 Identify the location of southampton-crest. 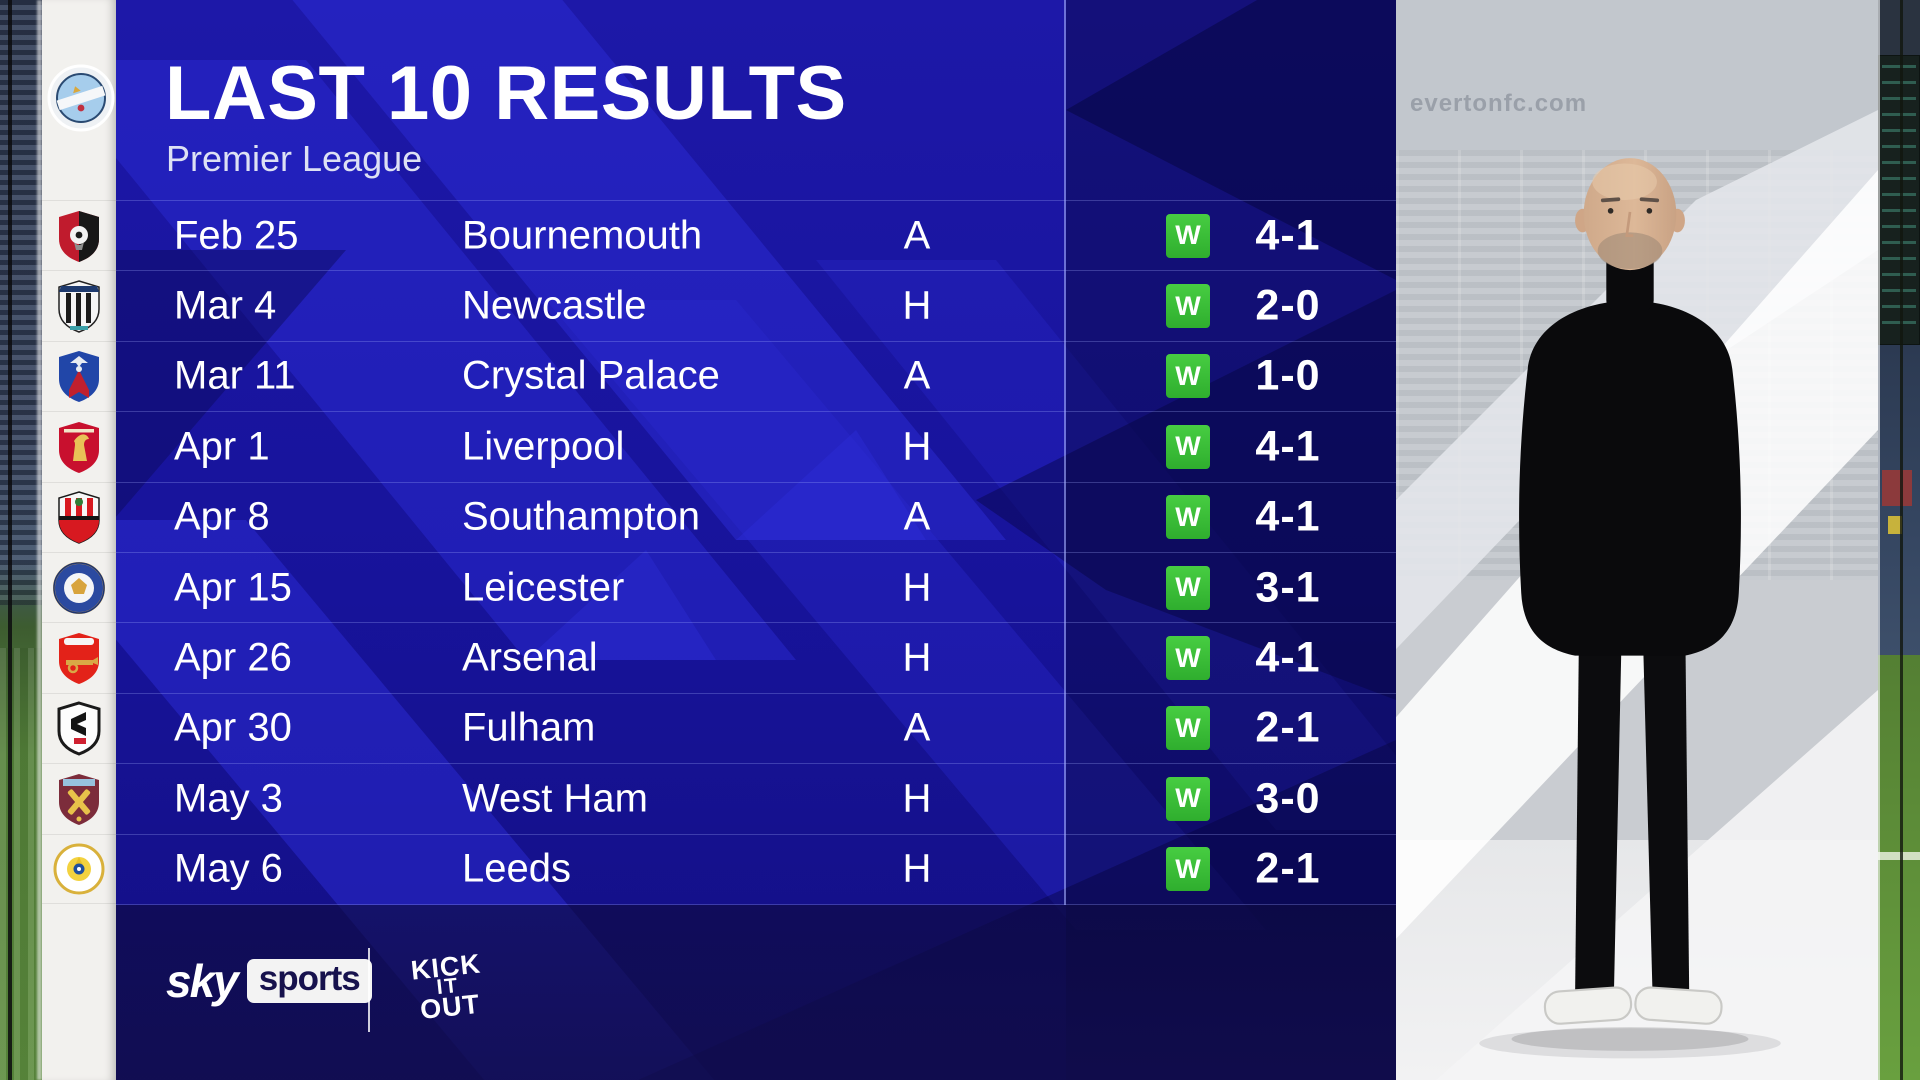
(79, 516).